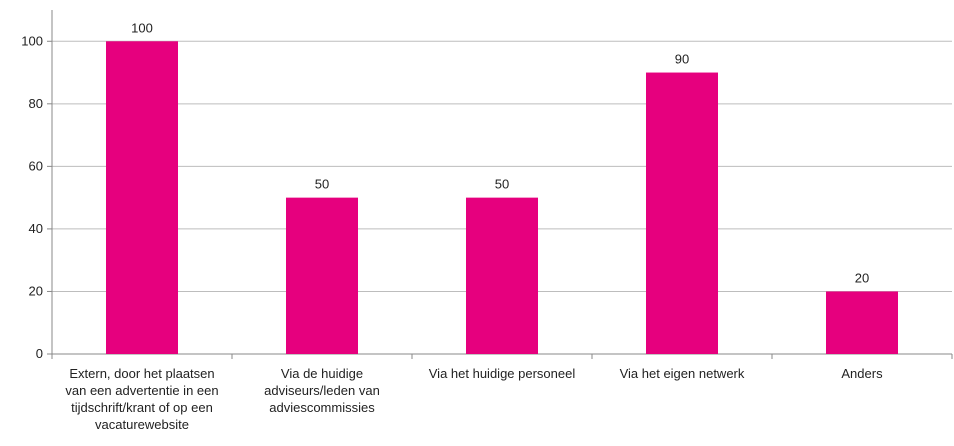  I want to click on x-tick-label: Anders, so click(862, 373).